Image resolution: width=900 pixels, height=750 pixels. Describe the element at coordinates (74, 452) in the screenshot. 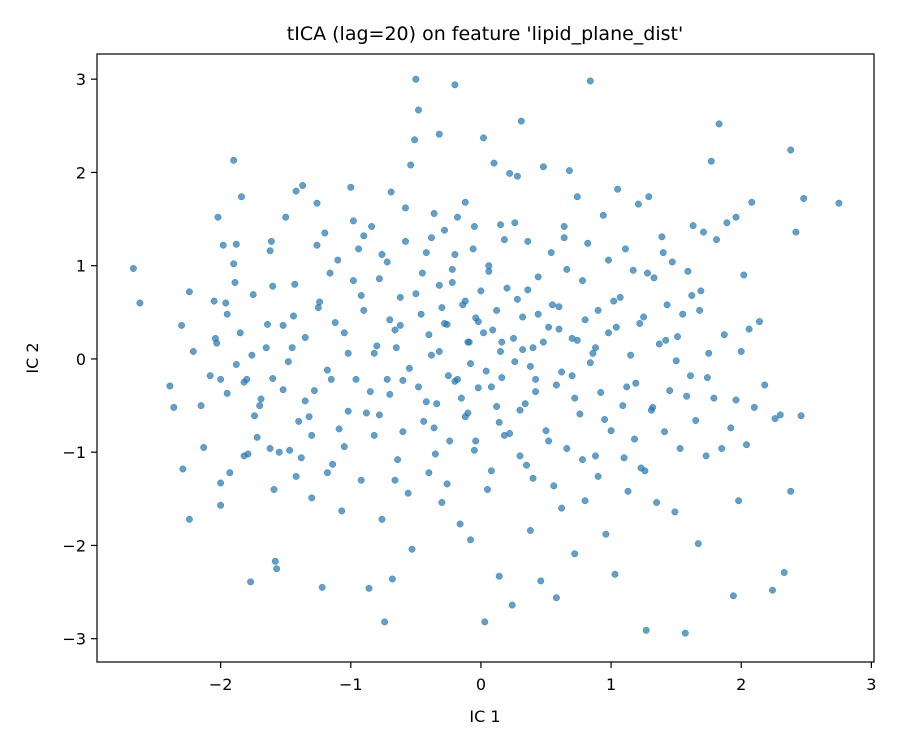

I see `y-tick-label: −1` at that location.